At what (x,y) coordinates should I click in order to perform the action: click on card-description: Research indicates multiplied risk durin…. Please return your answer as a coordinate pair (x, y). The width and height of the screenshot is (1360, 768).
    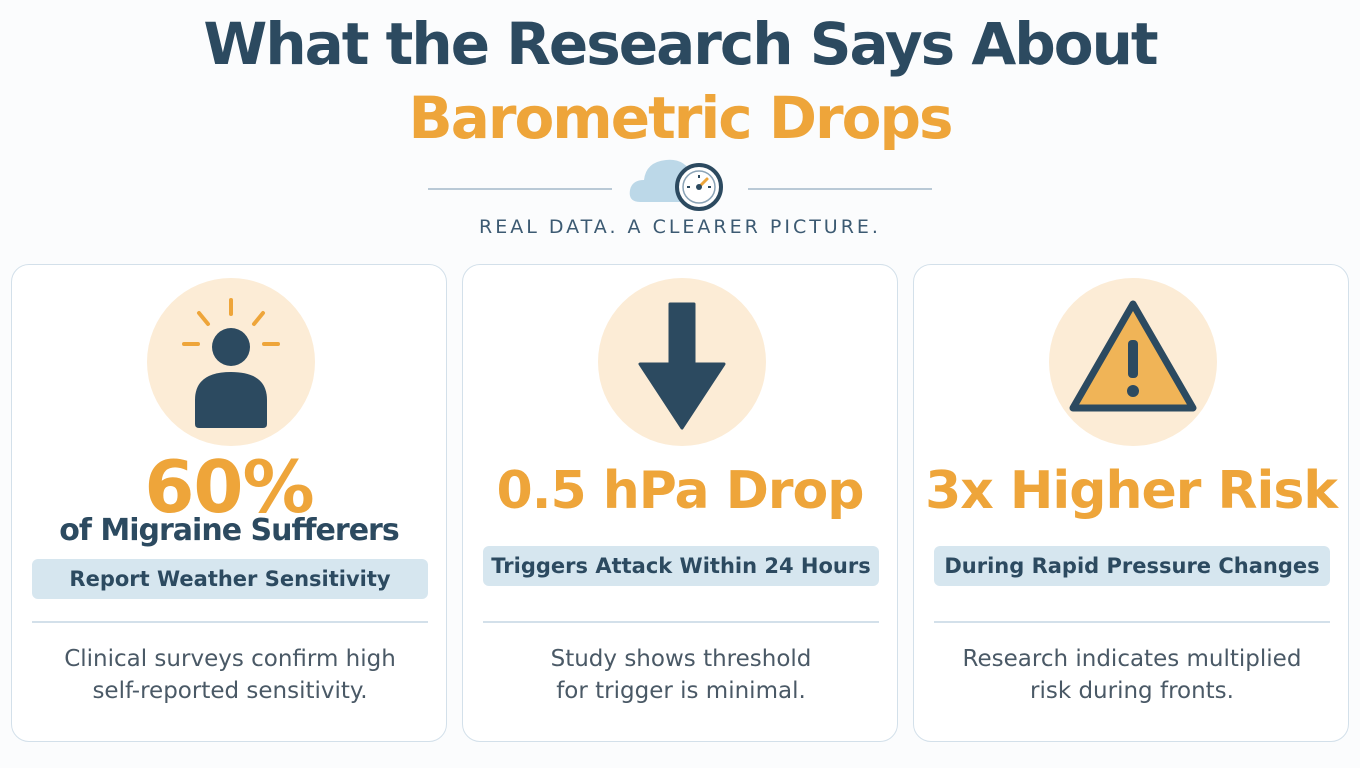
    Looking at the image, I should click on (1132, 675).